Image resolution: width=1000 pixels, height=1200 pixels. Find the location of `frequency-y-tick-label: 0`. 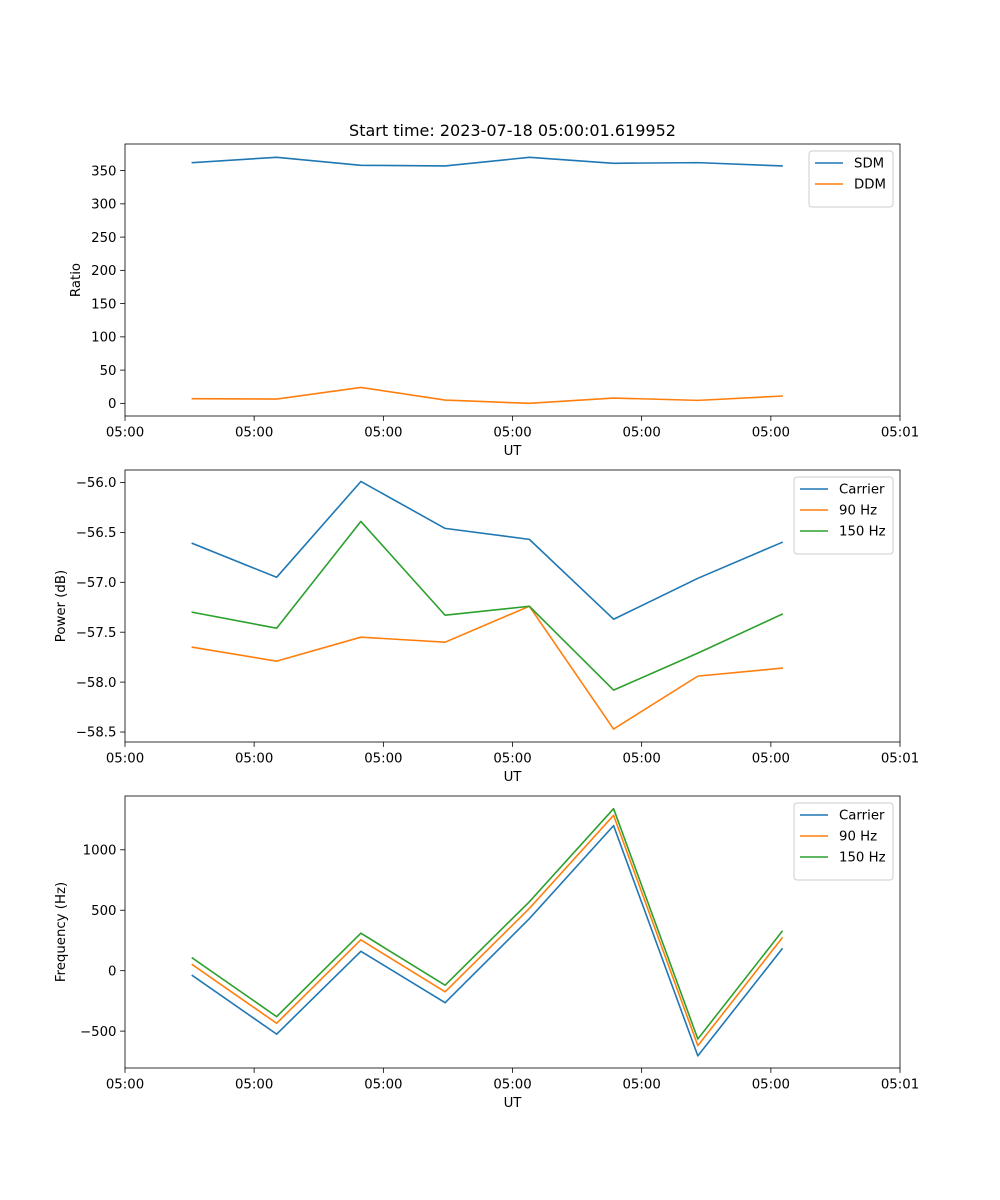

frequency-y-tick-label: 0 is located at coordinates (112, 971).